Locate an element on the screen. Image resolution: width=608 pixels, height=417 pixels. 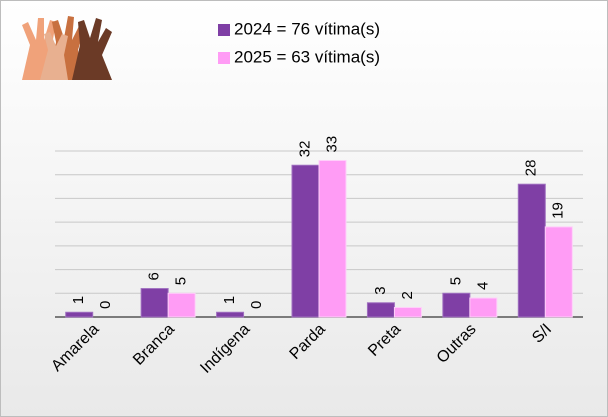
value-label: 33 is located at coordinates (331, 144).